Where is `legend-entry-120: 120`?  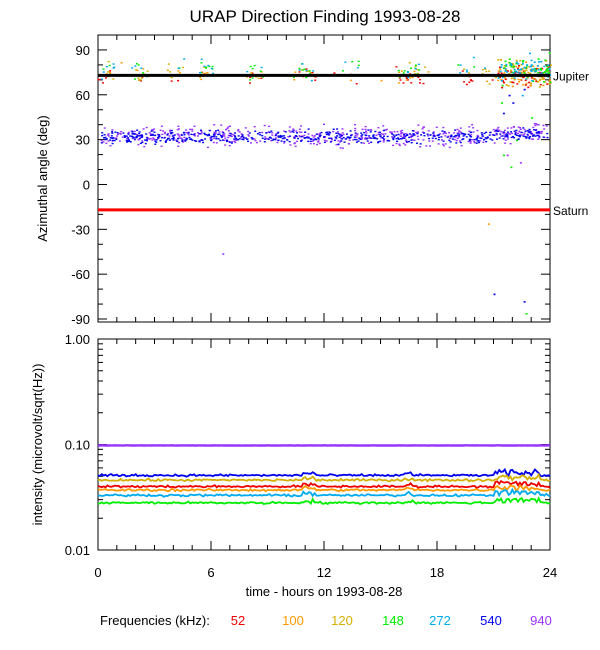
legend-entry-120: 120 is located at coordinates (342, 620).